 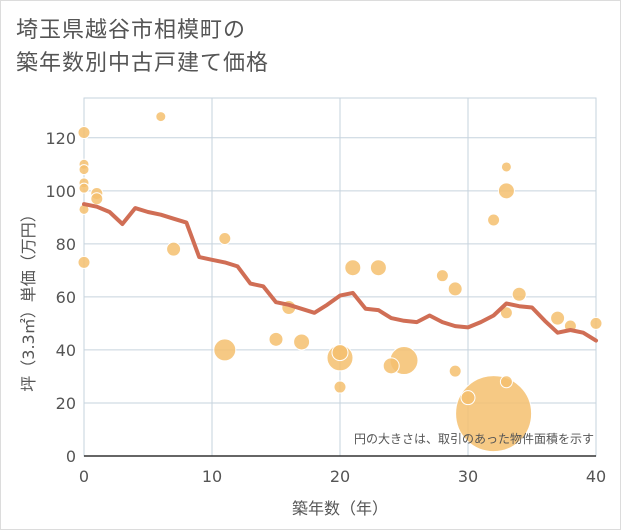 I want to click on y-axis-label: 坪（3.3㎡）単価（万円）, so click(x=28, y=298).